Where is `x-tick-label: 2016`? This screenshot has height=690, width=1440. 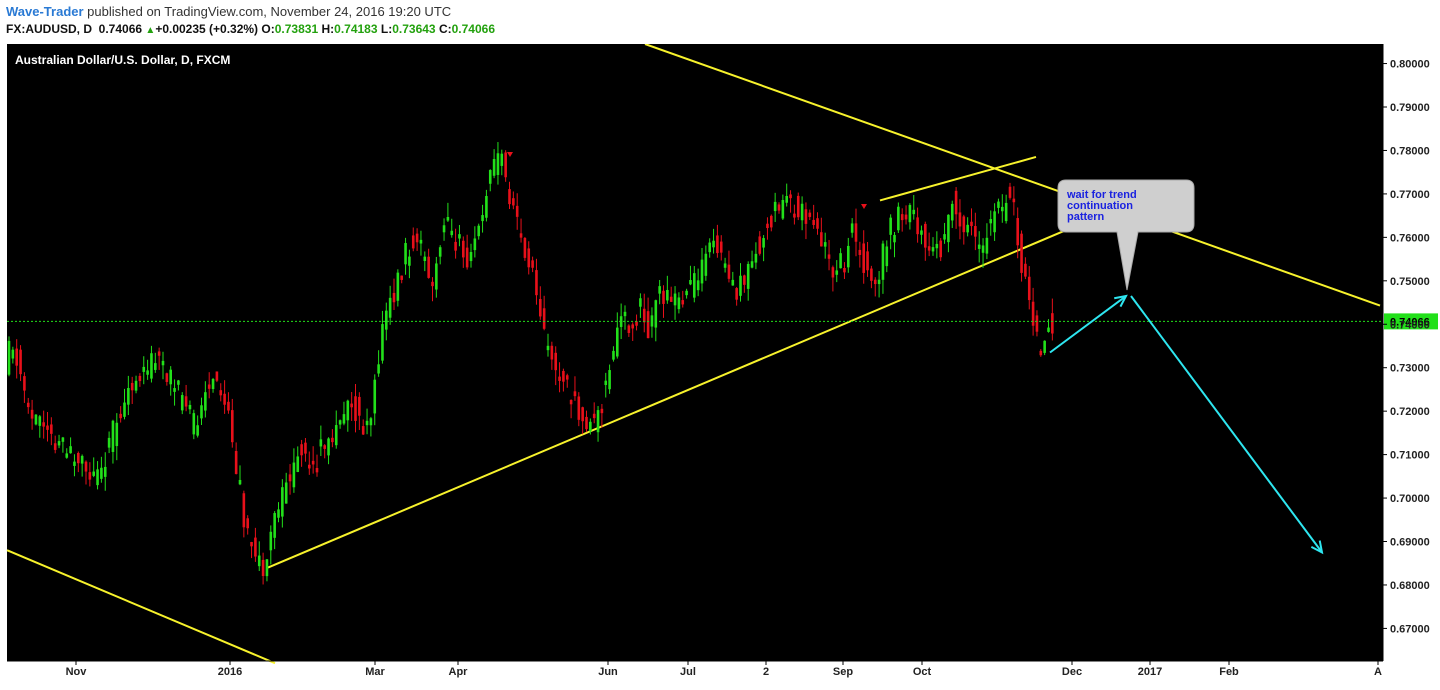
x-tick-label: 2016 is located at coordinates (230, 672).